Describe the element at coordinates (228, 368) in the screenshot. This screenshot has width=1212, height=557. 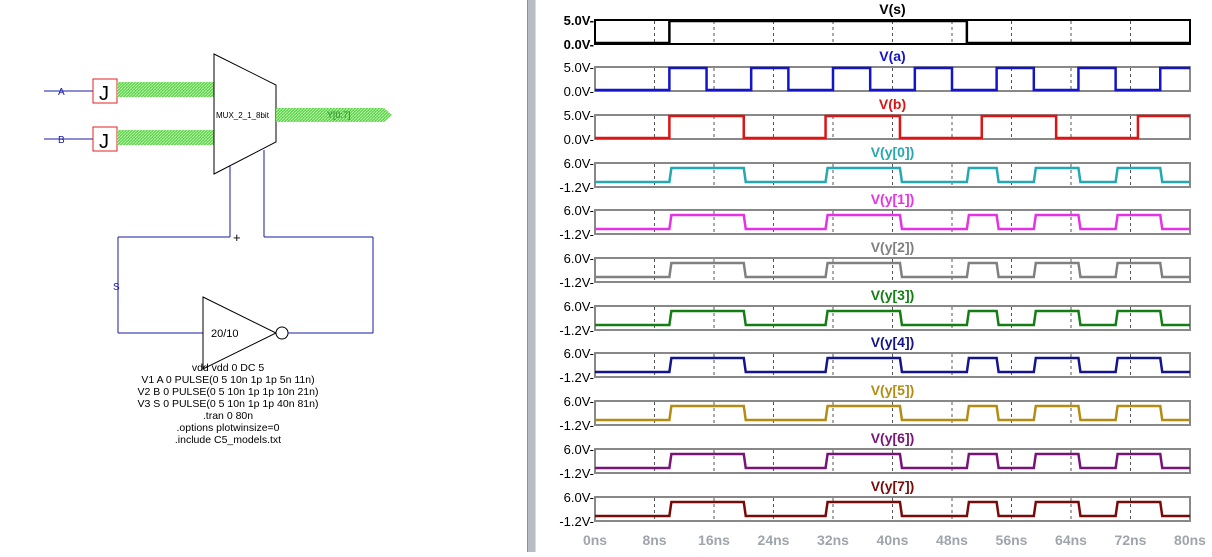
I see `netlist-line: vdd vdd 0 DC 5` at that location.